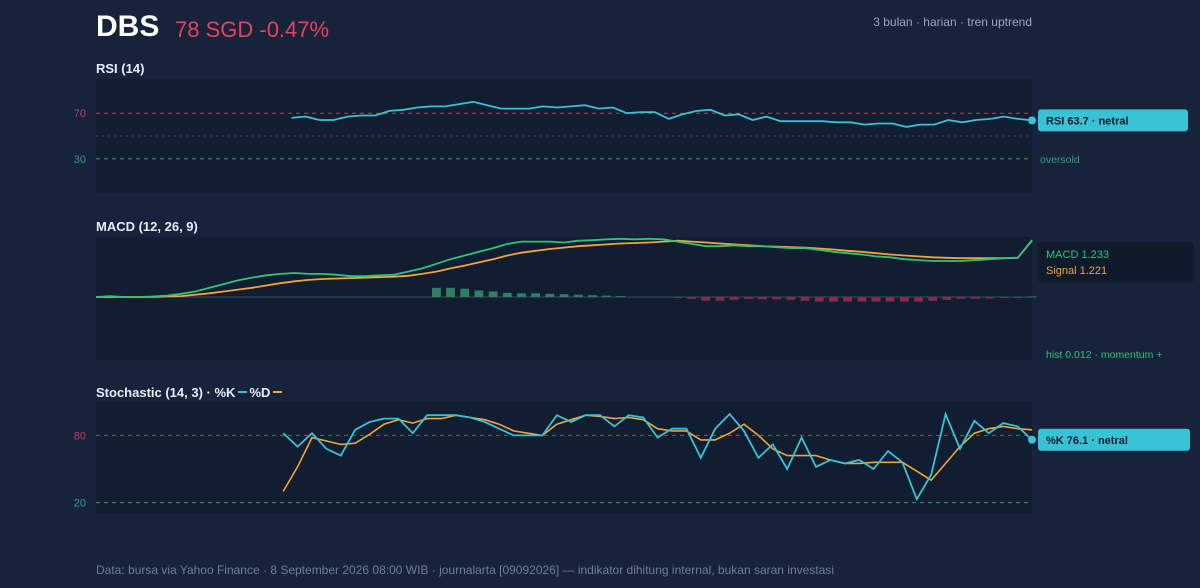  Describe the element at coordinates (80, 504) in the screenshot. I see `stoch-tick-20: 20` at that location.